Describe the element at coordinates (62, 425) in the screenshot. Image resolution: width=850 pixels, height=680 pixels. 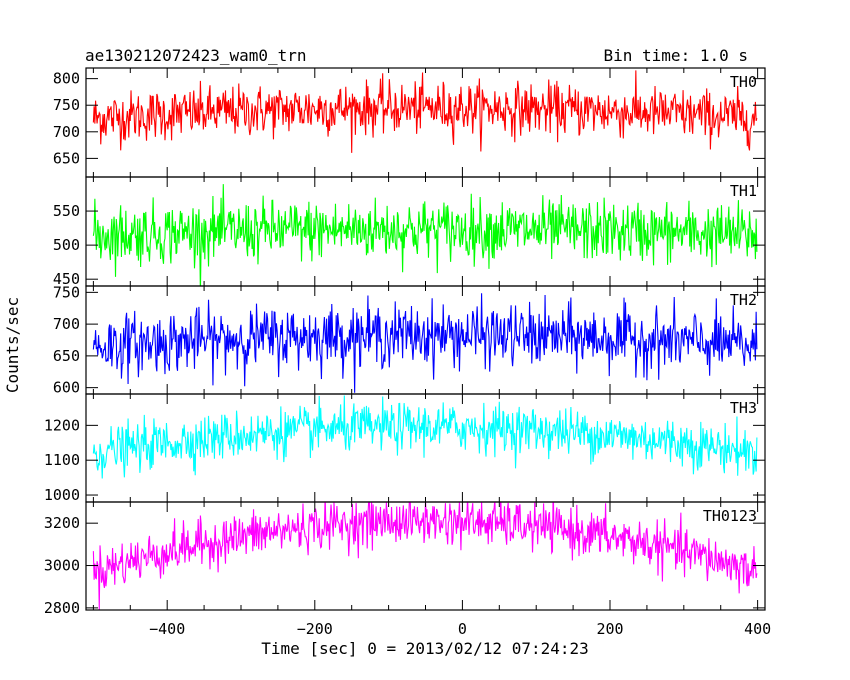
I see `y-tick-label: 1200` at that location.